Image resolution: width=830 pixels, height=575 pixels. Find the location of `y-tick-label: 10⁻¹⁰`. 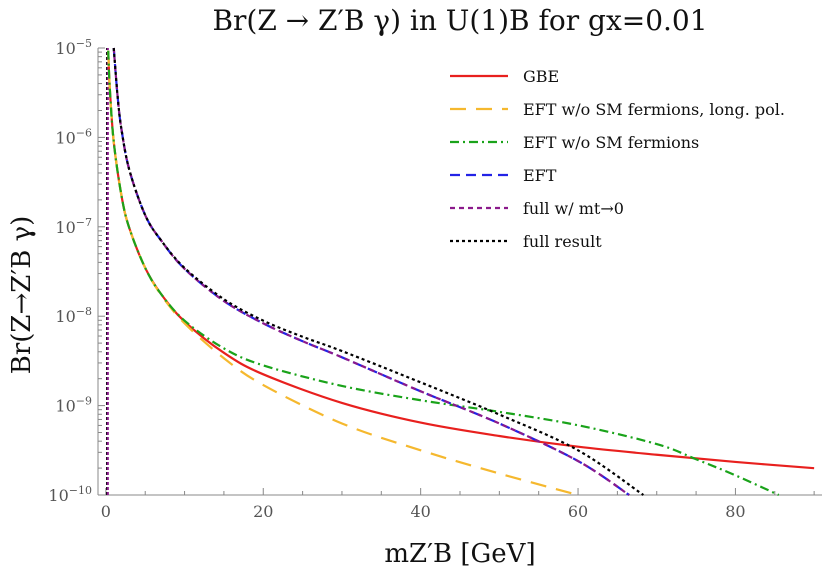

y-tick-label: 10⁻¹⁰ is located at coordinates (70, 494).